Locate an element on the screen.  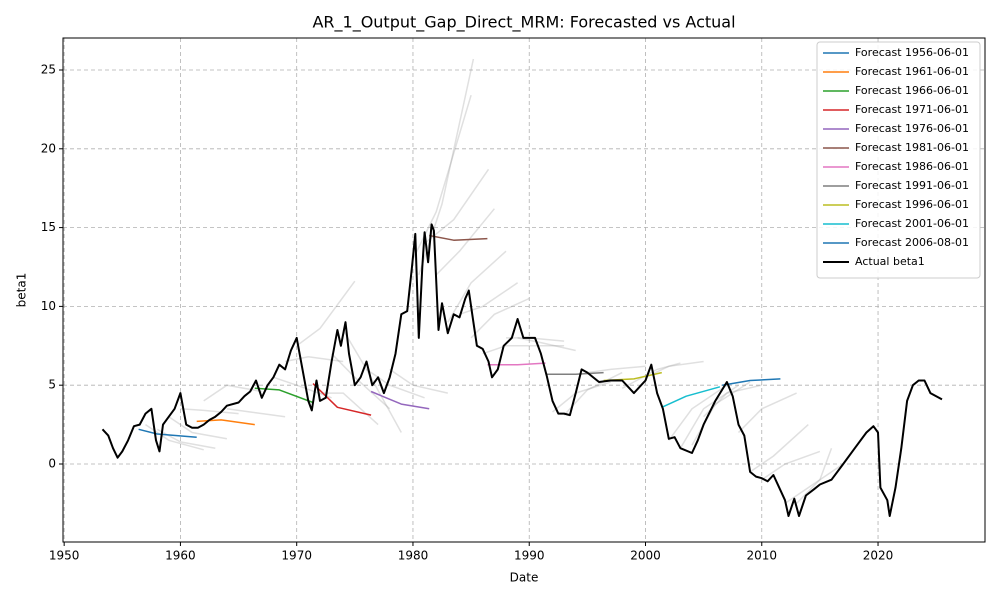
legend-label: Actual beta1 is located at coordinates (890, 261).